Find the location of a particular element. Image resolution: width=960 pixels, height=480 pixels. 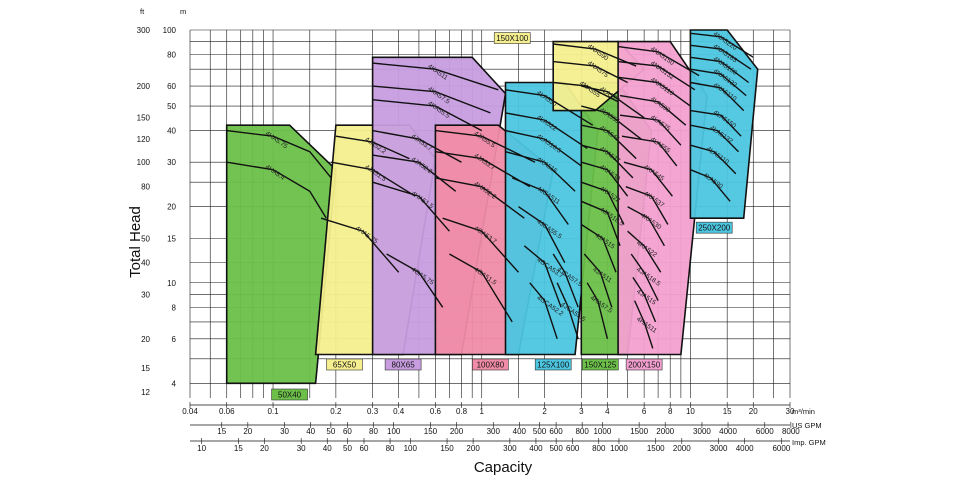

y-tick-label-ft: 50 is located at coordinates (145, 238).